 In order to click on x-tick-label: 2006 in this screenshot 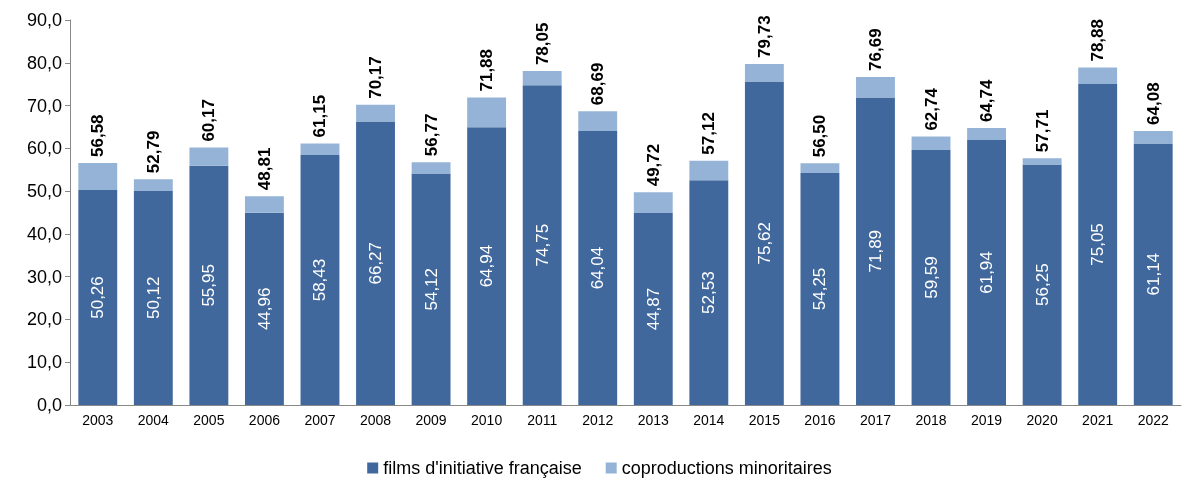, I will do `click(264, 420)`.